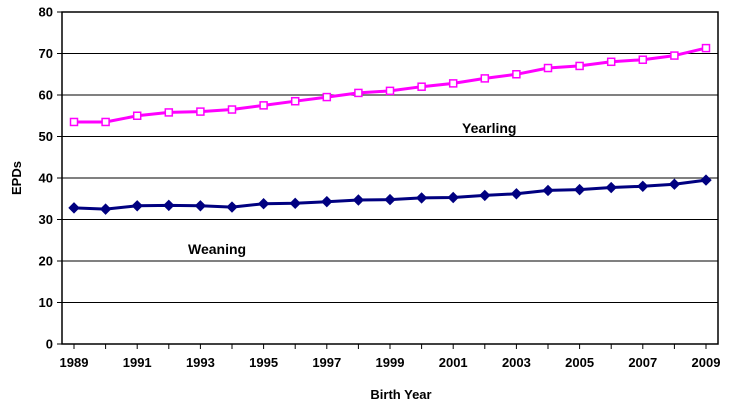 The width and height of the screenshot is (736, 404). Describe the element at coordinates (46, 53) in the screenshot. I see `y-tick-label: 70` at that location.